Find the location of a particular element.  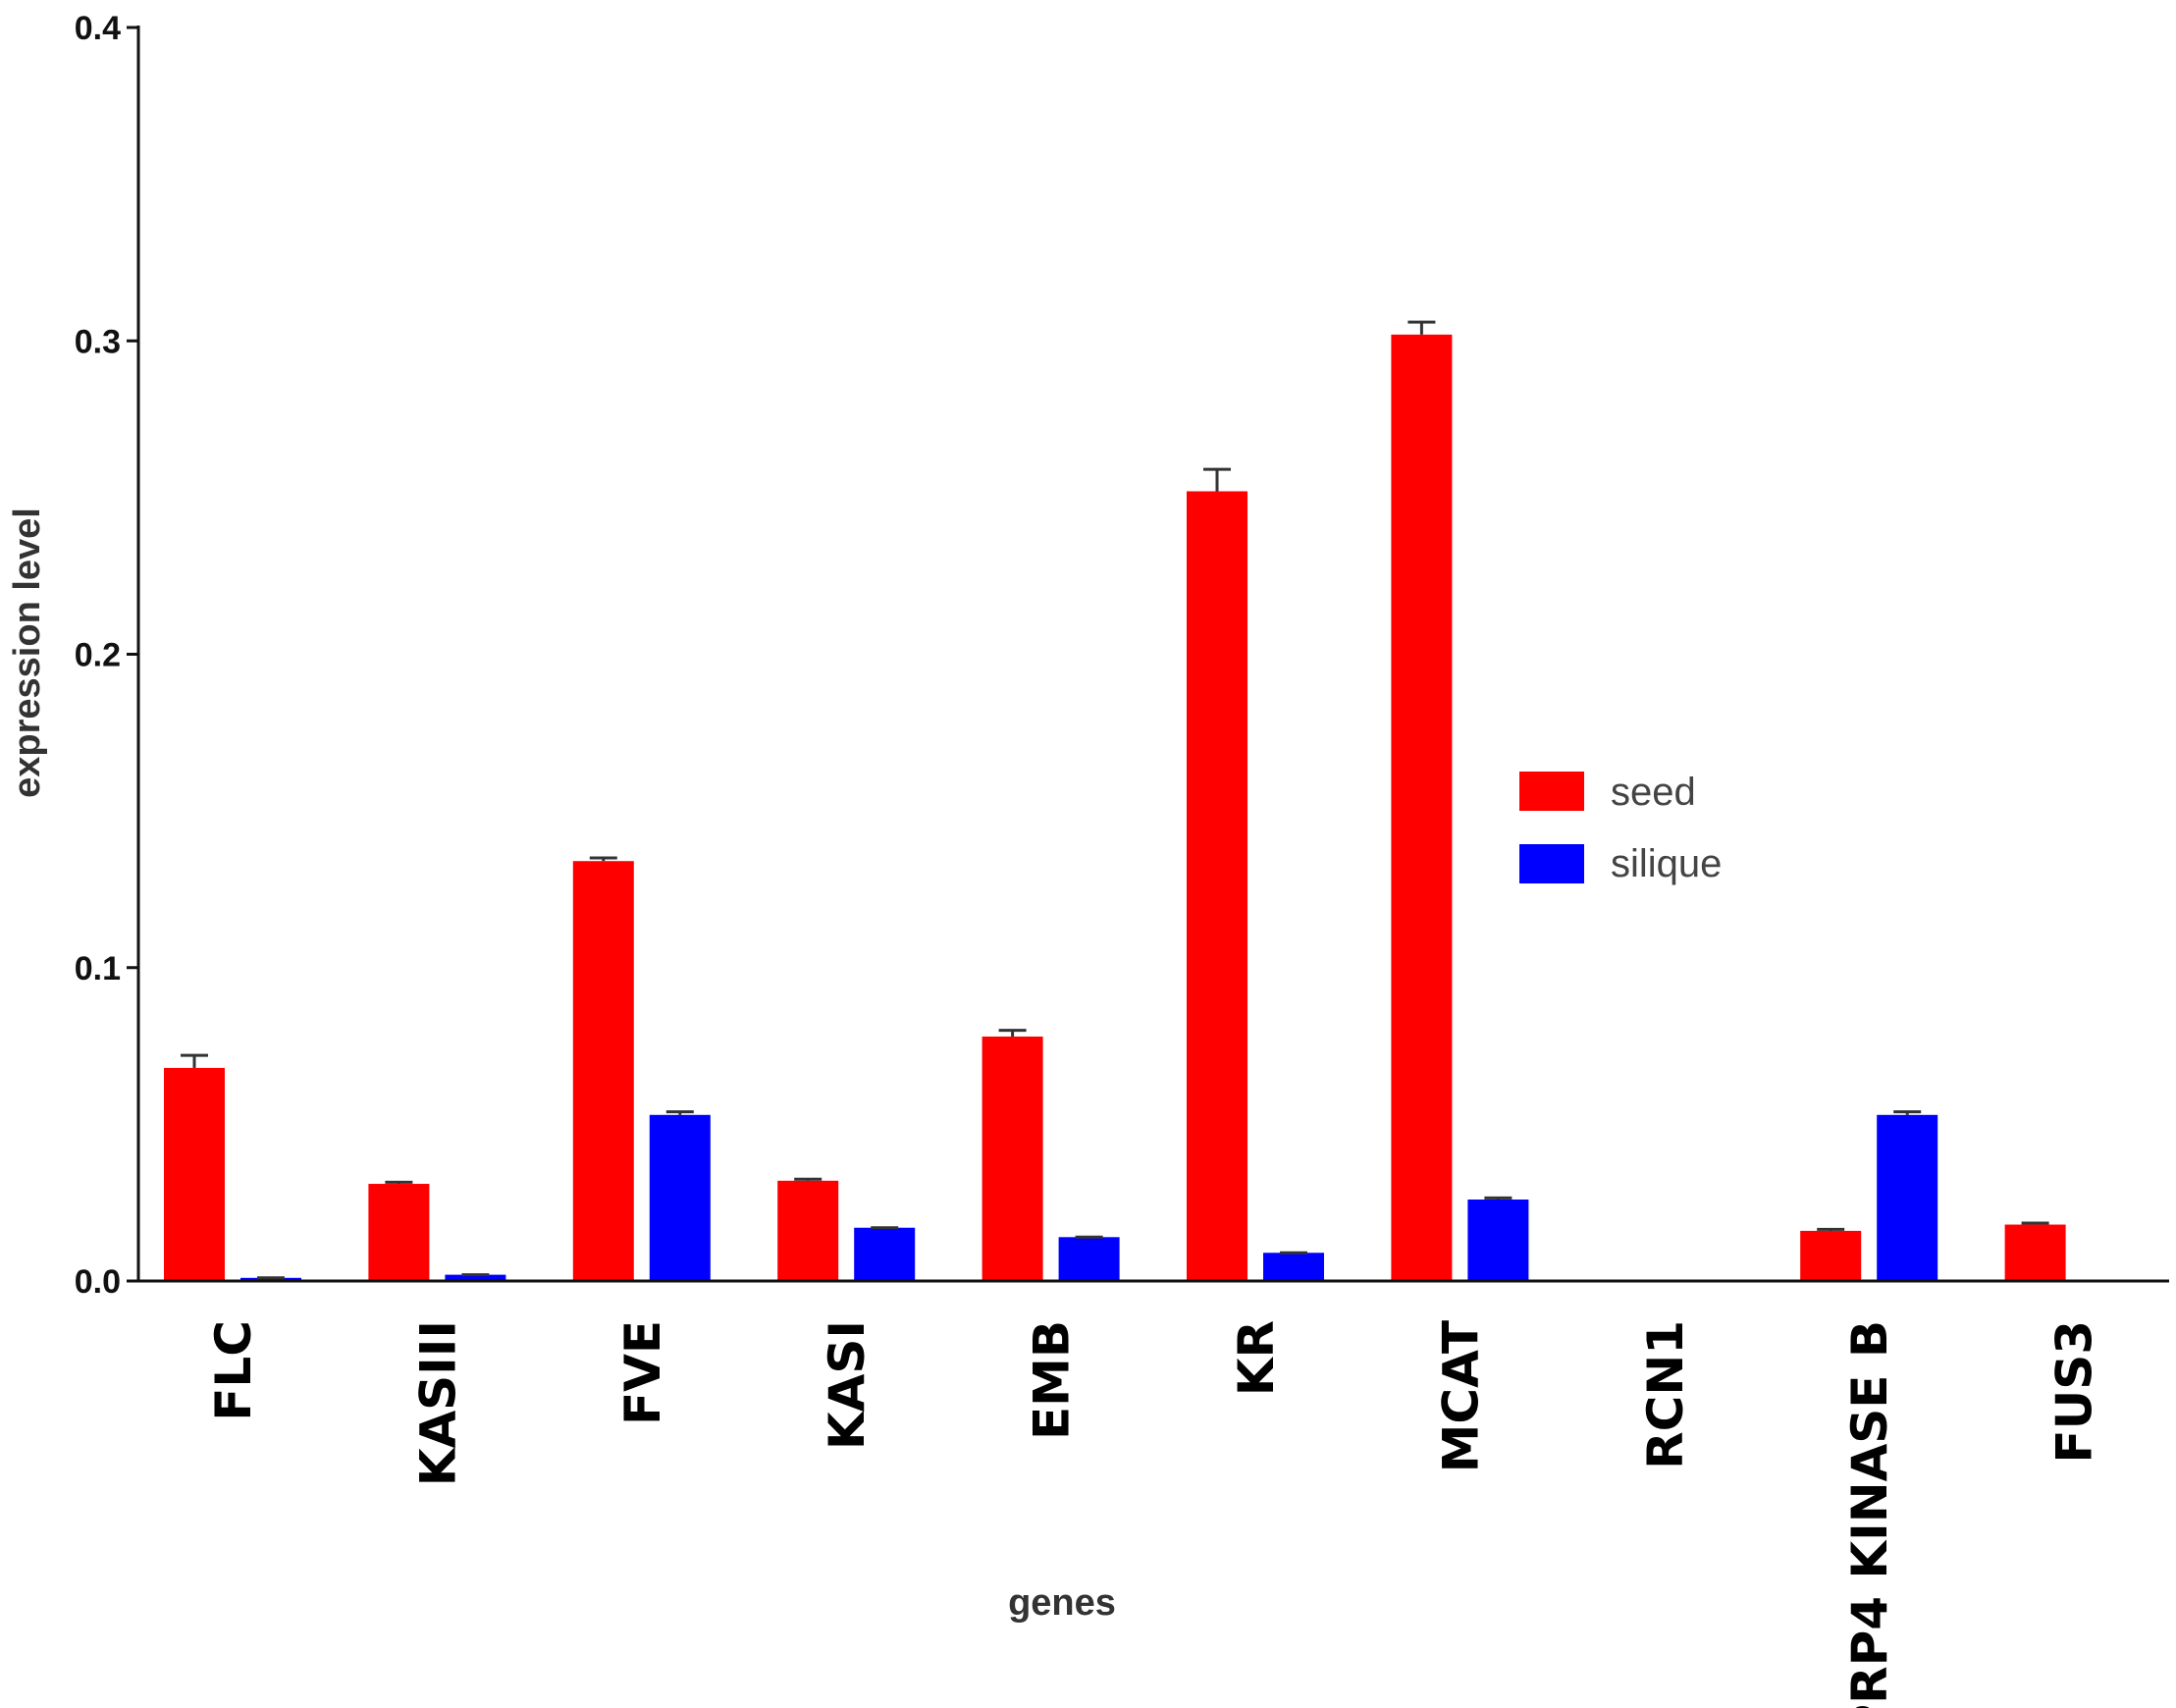

bar-seed-prp4-kinase-b is located at coordinates (1831, 1255).